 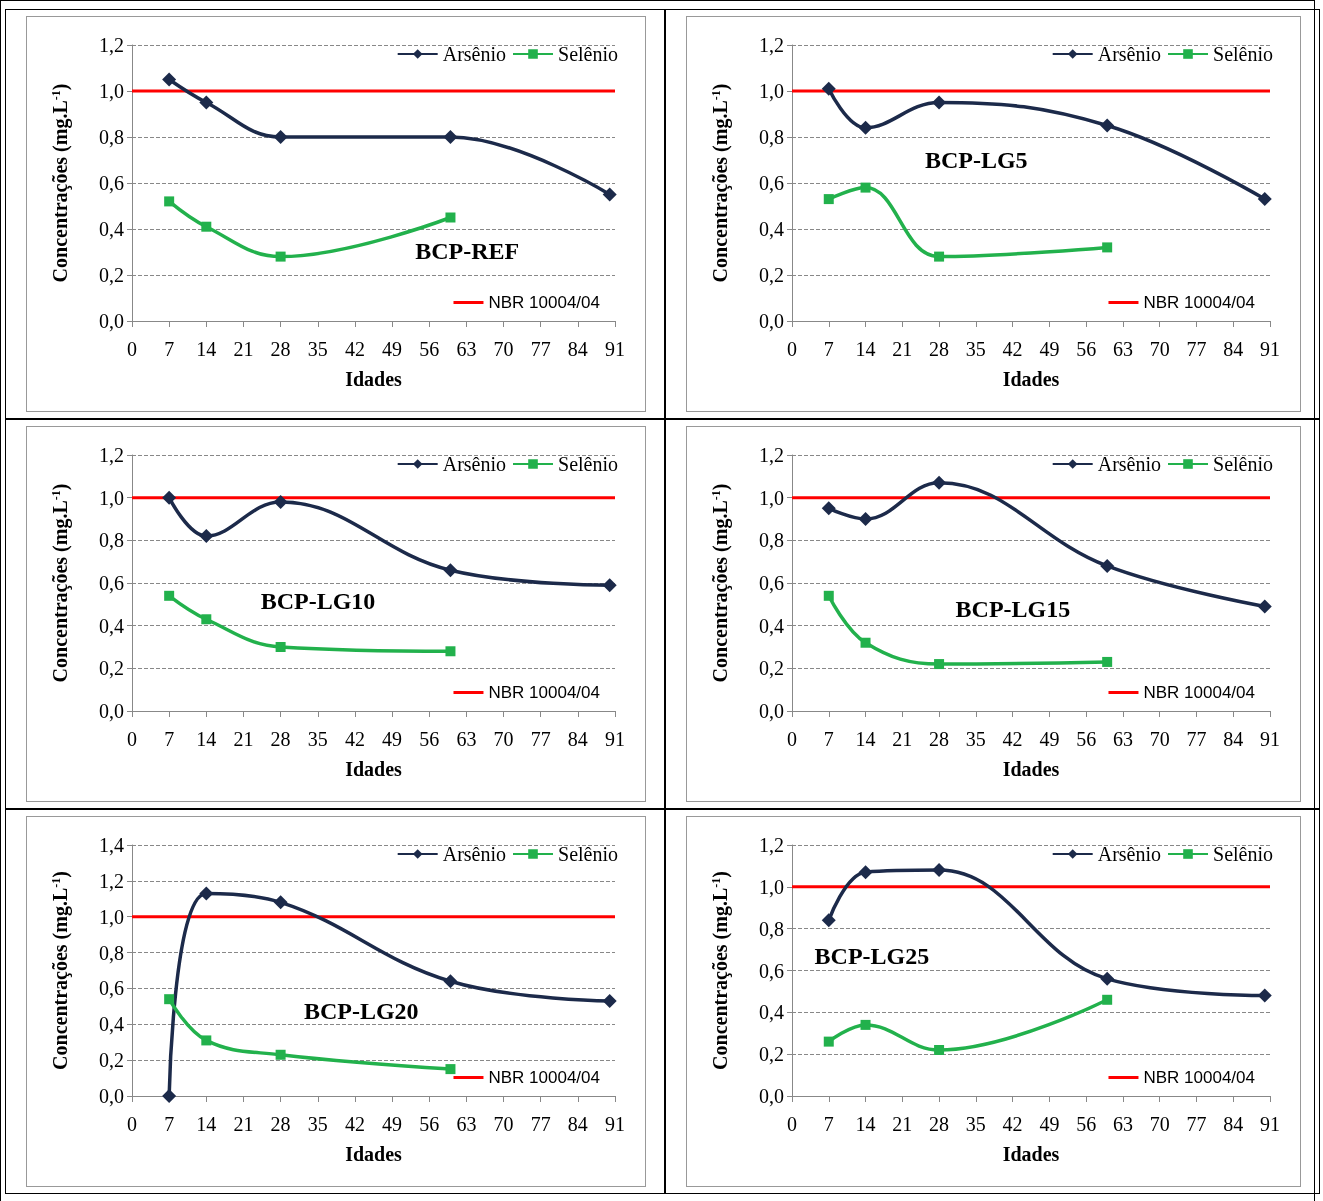 What do you see at coordinates (243, 739) in the screenshot?
I see `x-tick-label: 21` at bounding box center [243, 739].